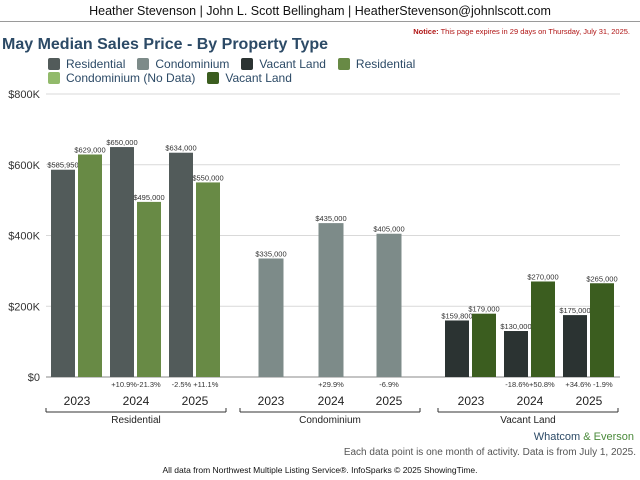 The width and height of the screenshot is (640, 480). What do you see at coordinates (180, 148) in the screenshot?
I see `bar-value-label: $634,000` at bounding box center [180, 148].